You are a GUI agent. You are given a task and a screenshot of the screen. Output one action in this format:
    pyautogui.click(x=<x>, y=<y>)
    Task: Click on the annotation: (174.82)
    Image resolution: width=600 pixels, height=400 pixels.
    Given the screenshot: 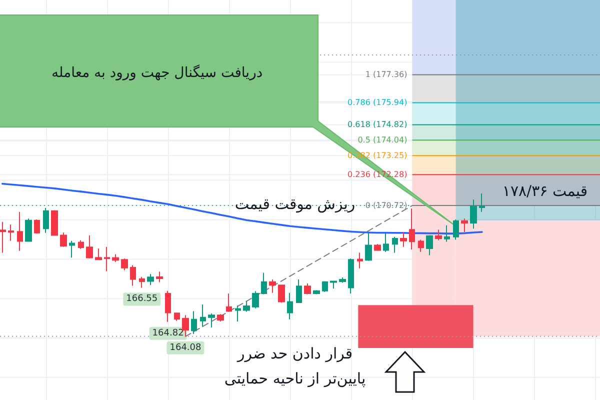 What is the action you would take?
    pyautogui.click(x=390, y=125)
    